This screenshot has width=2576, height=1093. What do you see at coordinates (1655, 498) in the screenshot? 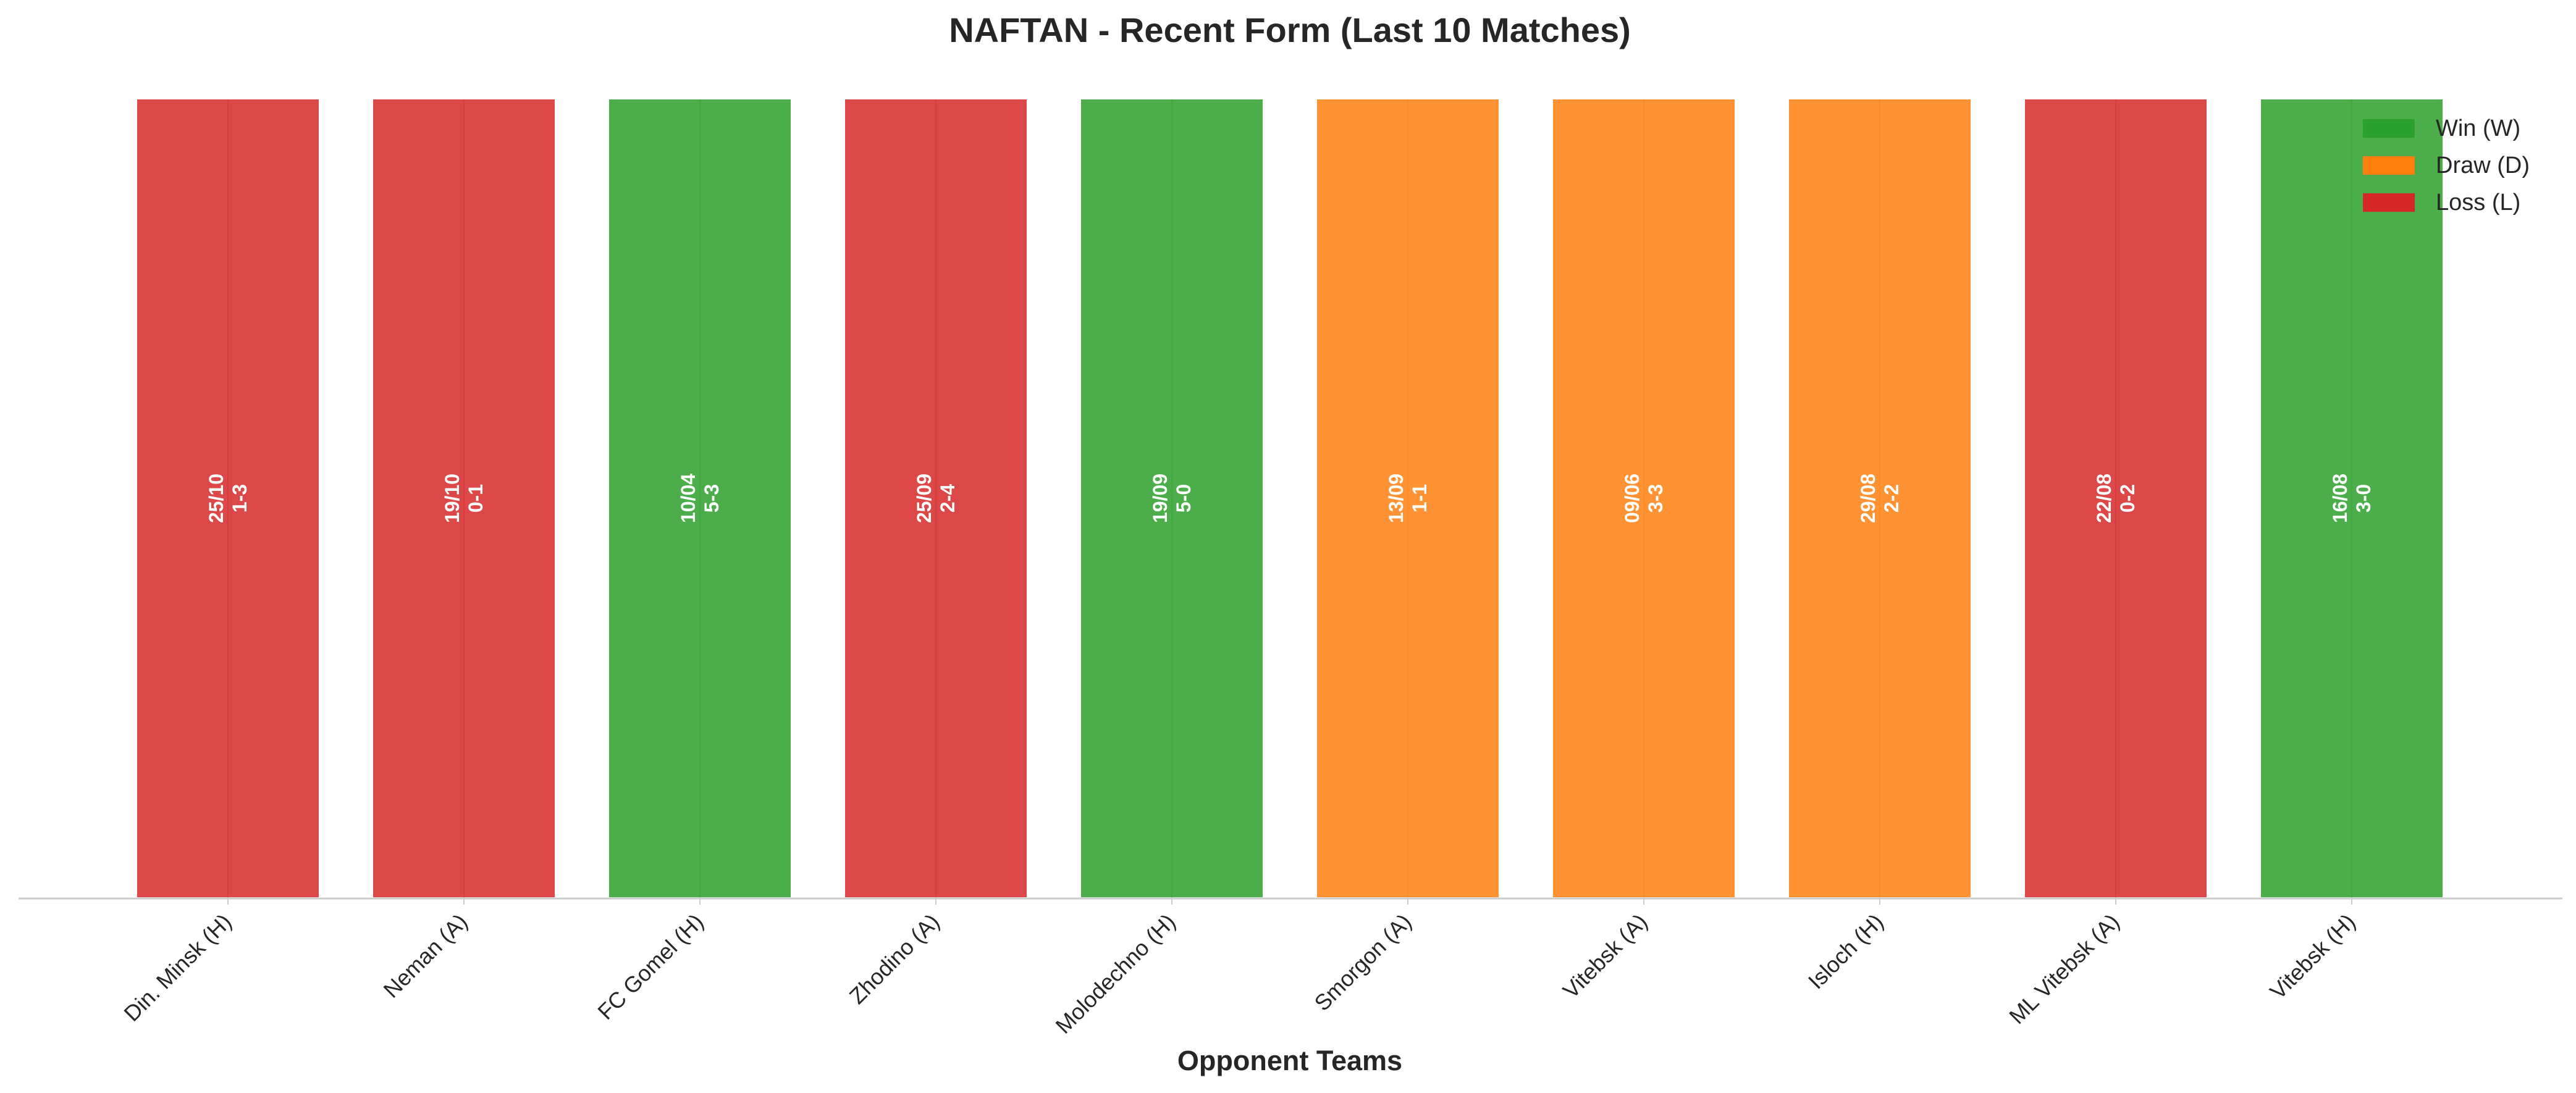
I see `bar-score-label: 3-3` at bounding box center [1655, 498].